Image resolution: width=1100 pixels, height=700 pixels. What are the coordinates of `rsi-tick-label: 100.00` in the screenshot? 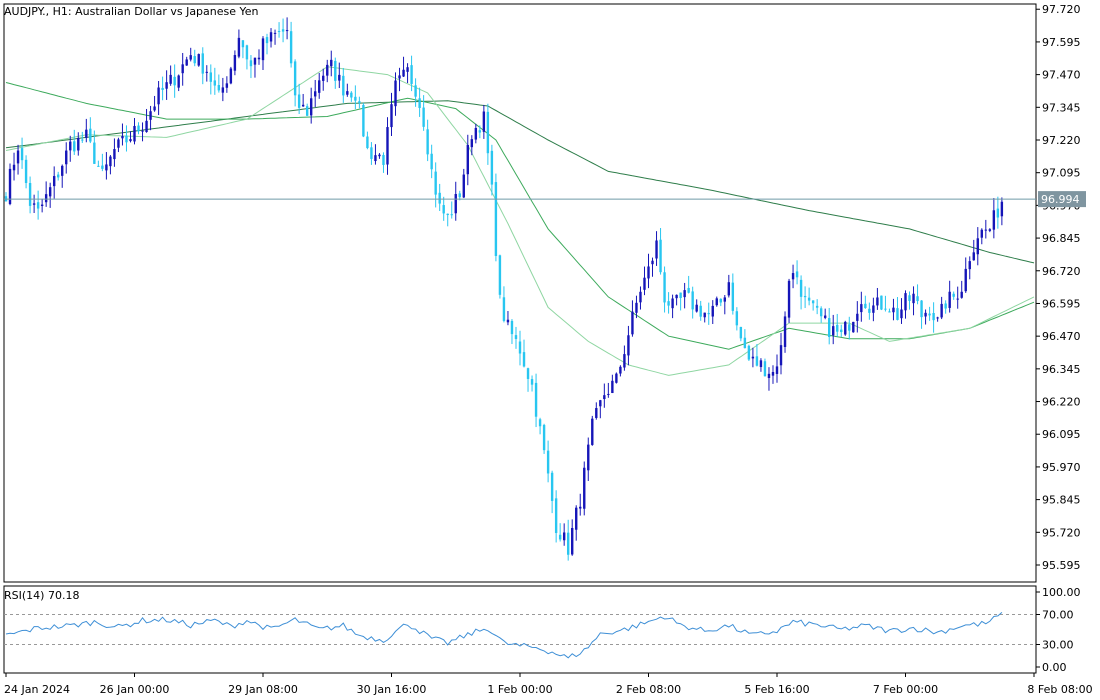 It's located at (1061, 592).